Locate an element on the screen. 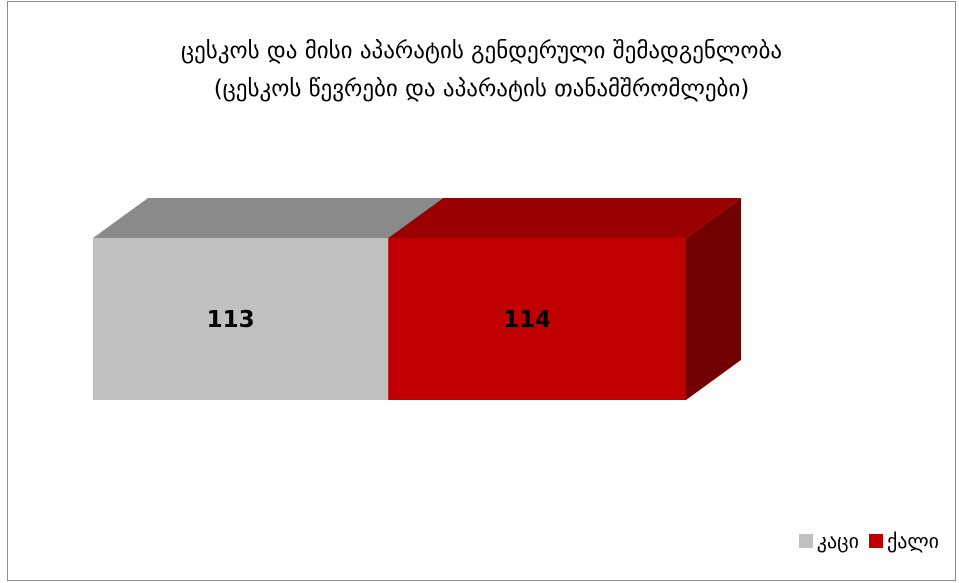  legend-item-male: კაცი is located at coordinates (828, 541).